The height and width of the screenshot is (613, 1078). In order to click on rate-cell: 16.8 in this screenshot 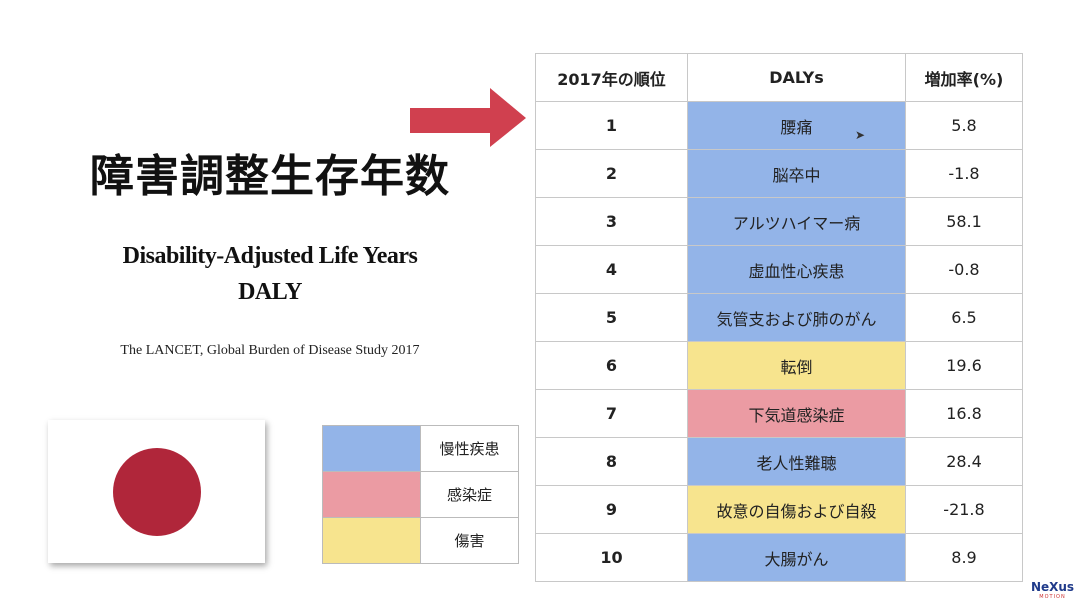, I will do `click(964, 413)`.